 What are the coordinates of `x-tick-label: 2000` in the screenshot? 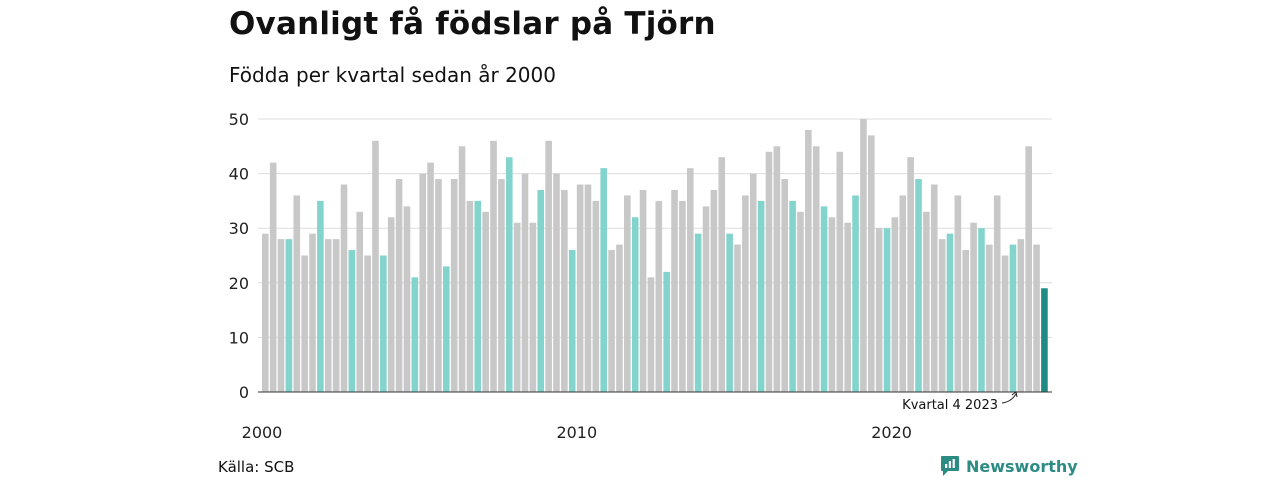 It's located at (262, 432).